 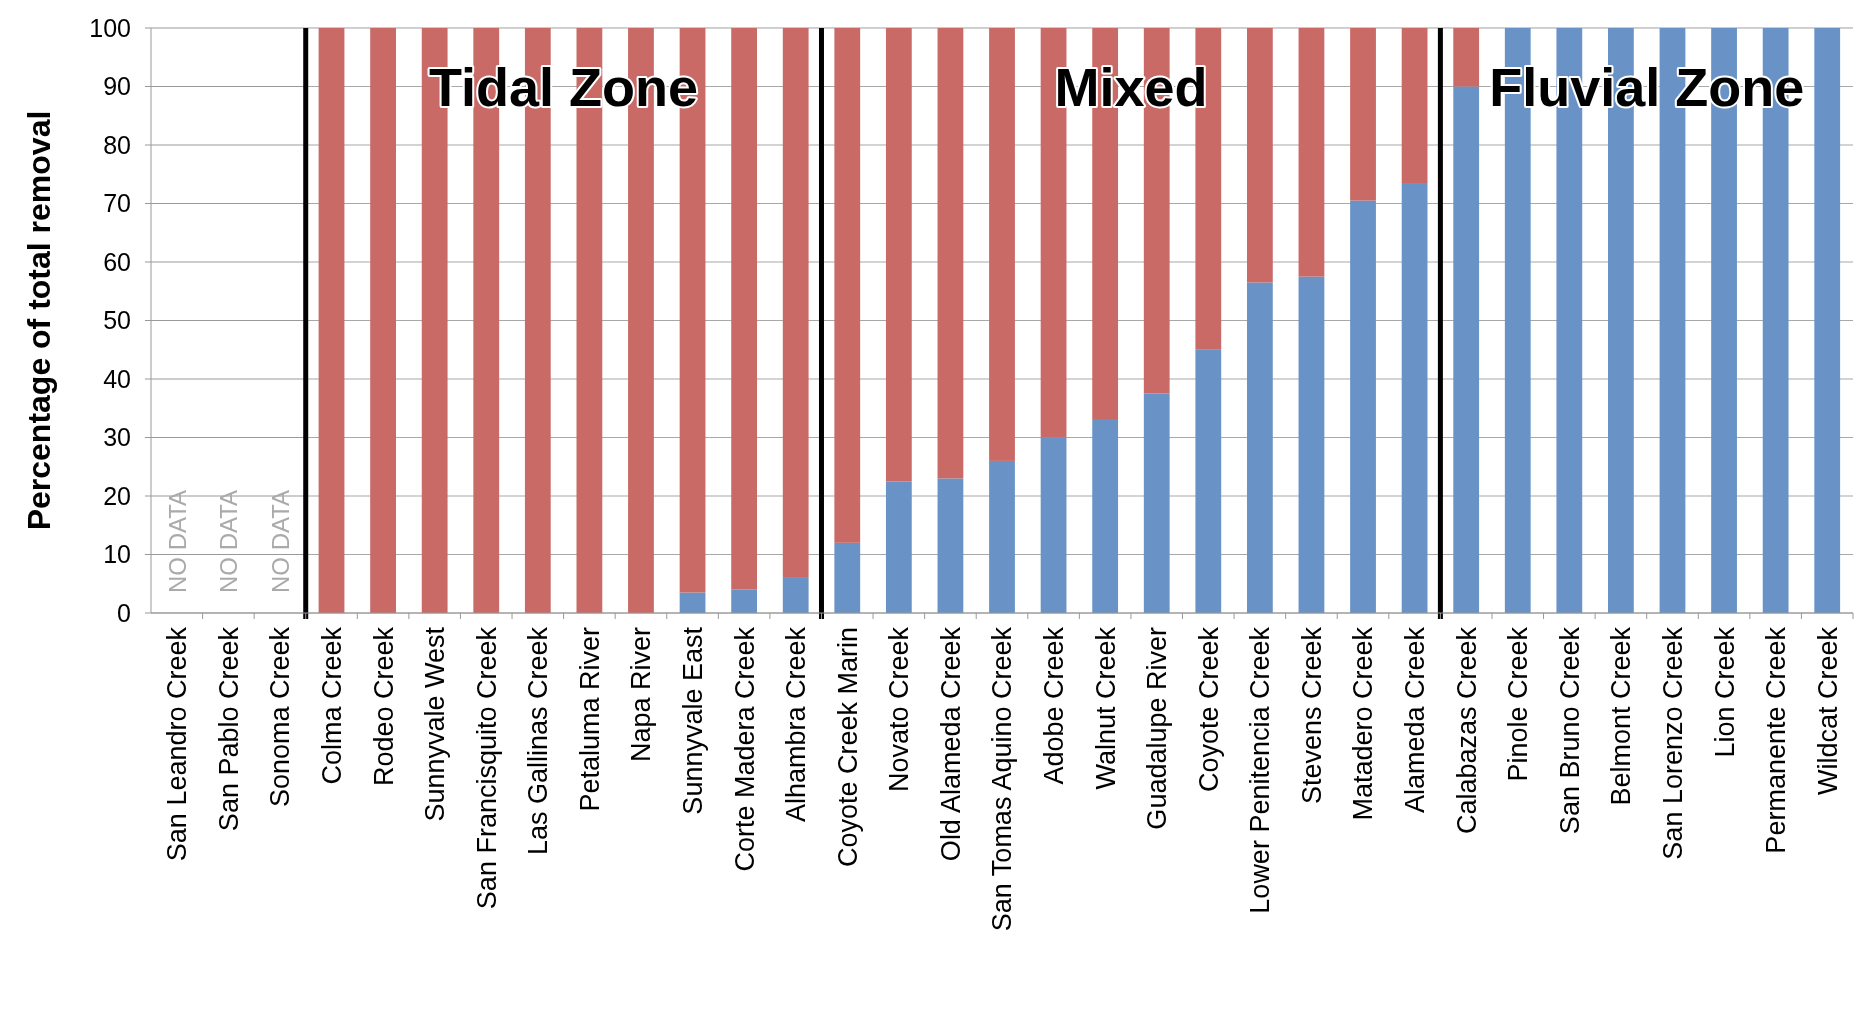 I want to click on x-tick-label: San Lorenzo Creek, so click(x=1672, y=743).